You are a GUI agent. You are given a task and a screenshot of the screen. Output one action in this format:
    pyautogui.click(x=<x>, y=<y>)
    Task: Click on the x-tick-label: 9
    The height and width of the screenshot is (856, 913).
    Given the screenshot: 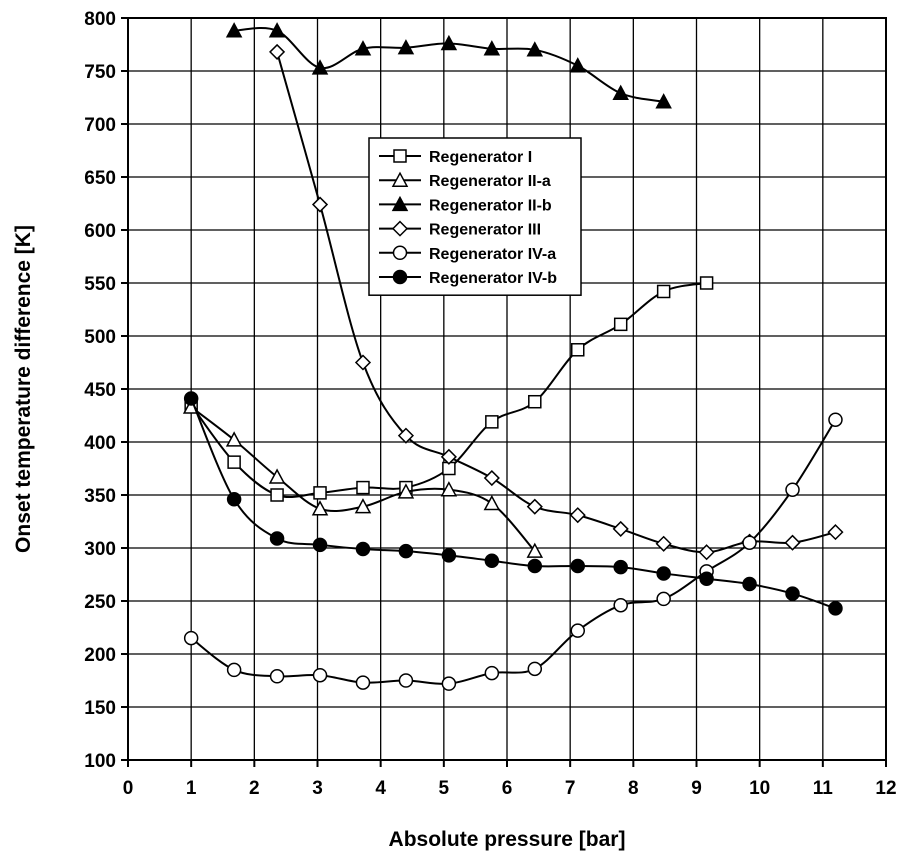 What is the action you would take?
    pyautogui.click(x=696, y=788)
    